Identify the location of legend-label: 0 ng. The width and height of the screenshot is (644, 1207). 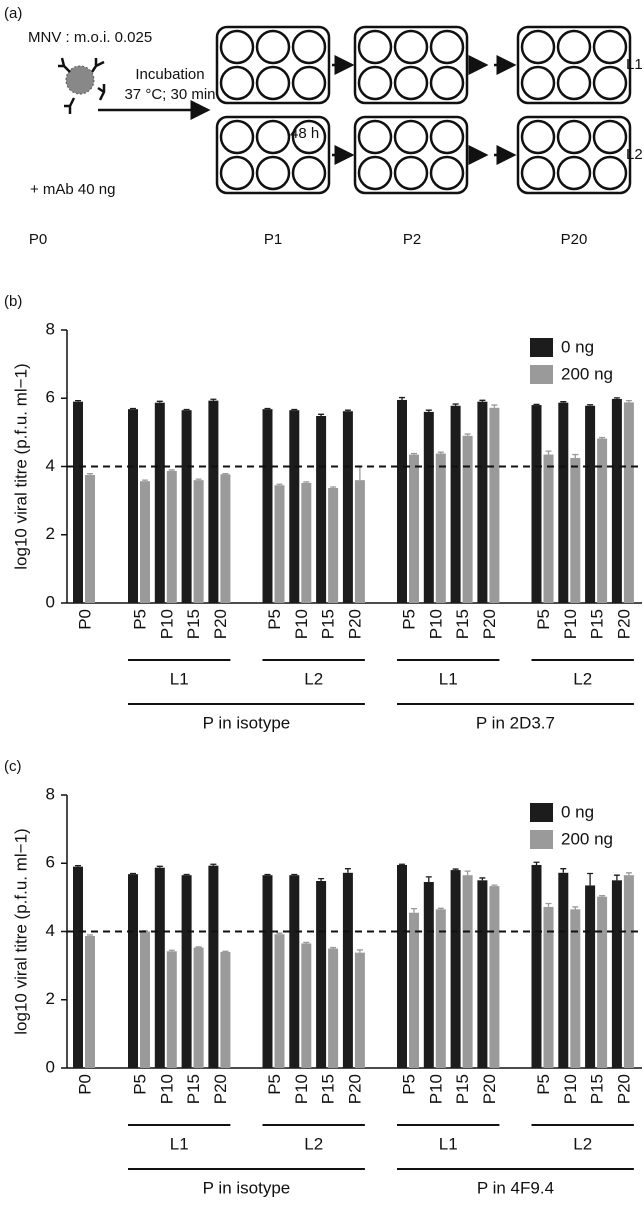
(577, 811).